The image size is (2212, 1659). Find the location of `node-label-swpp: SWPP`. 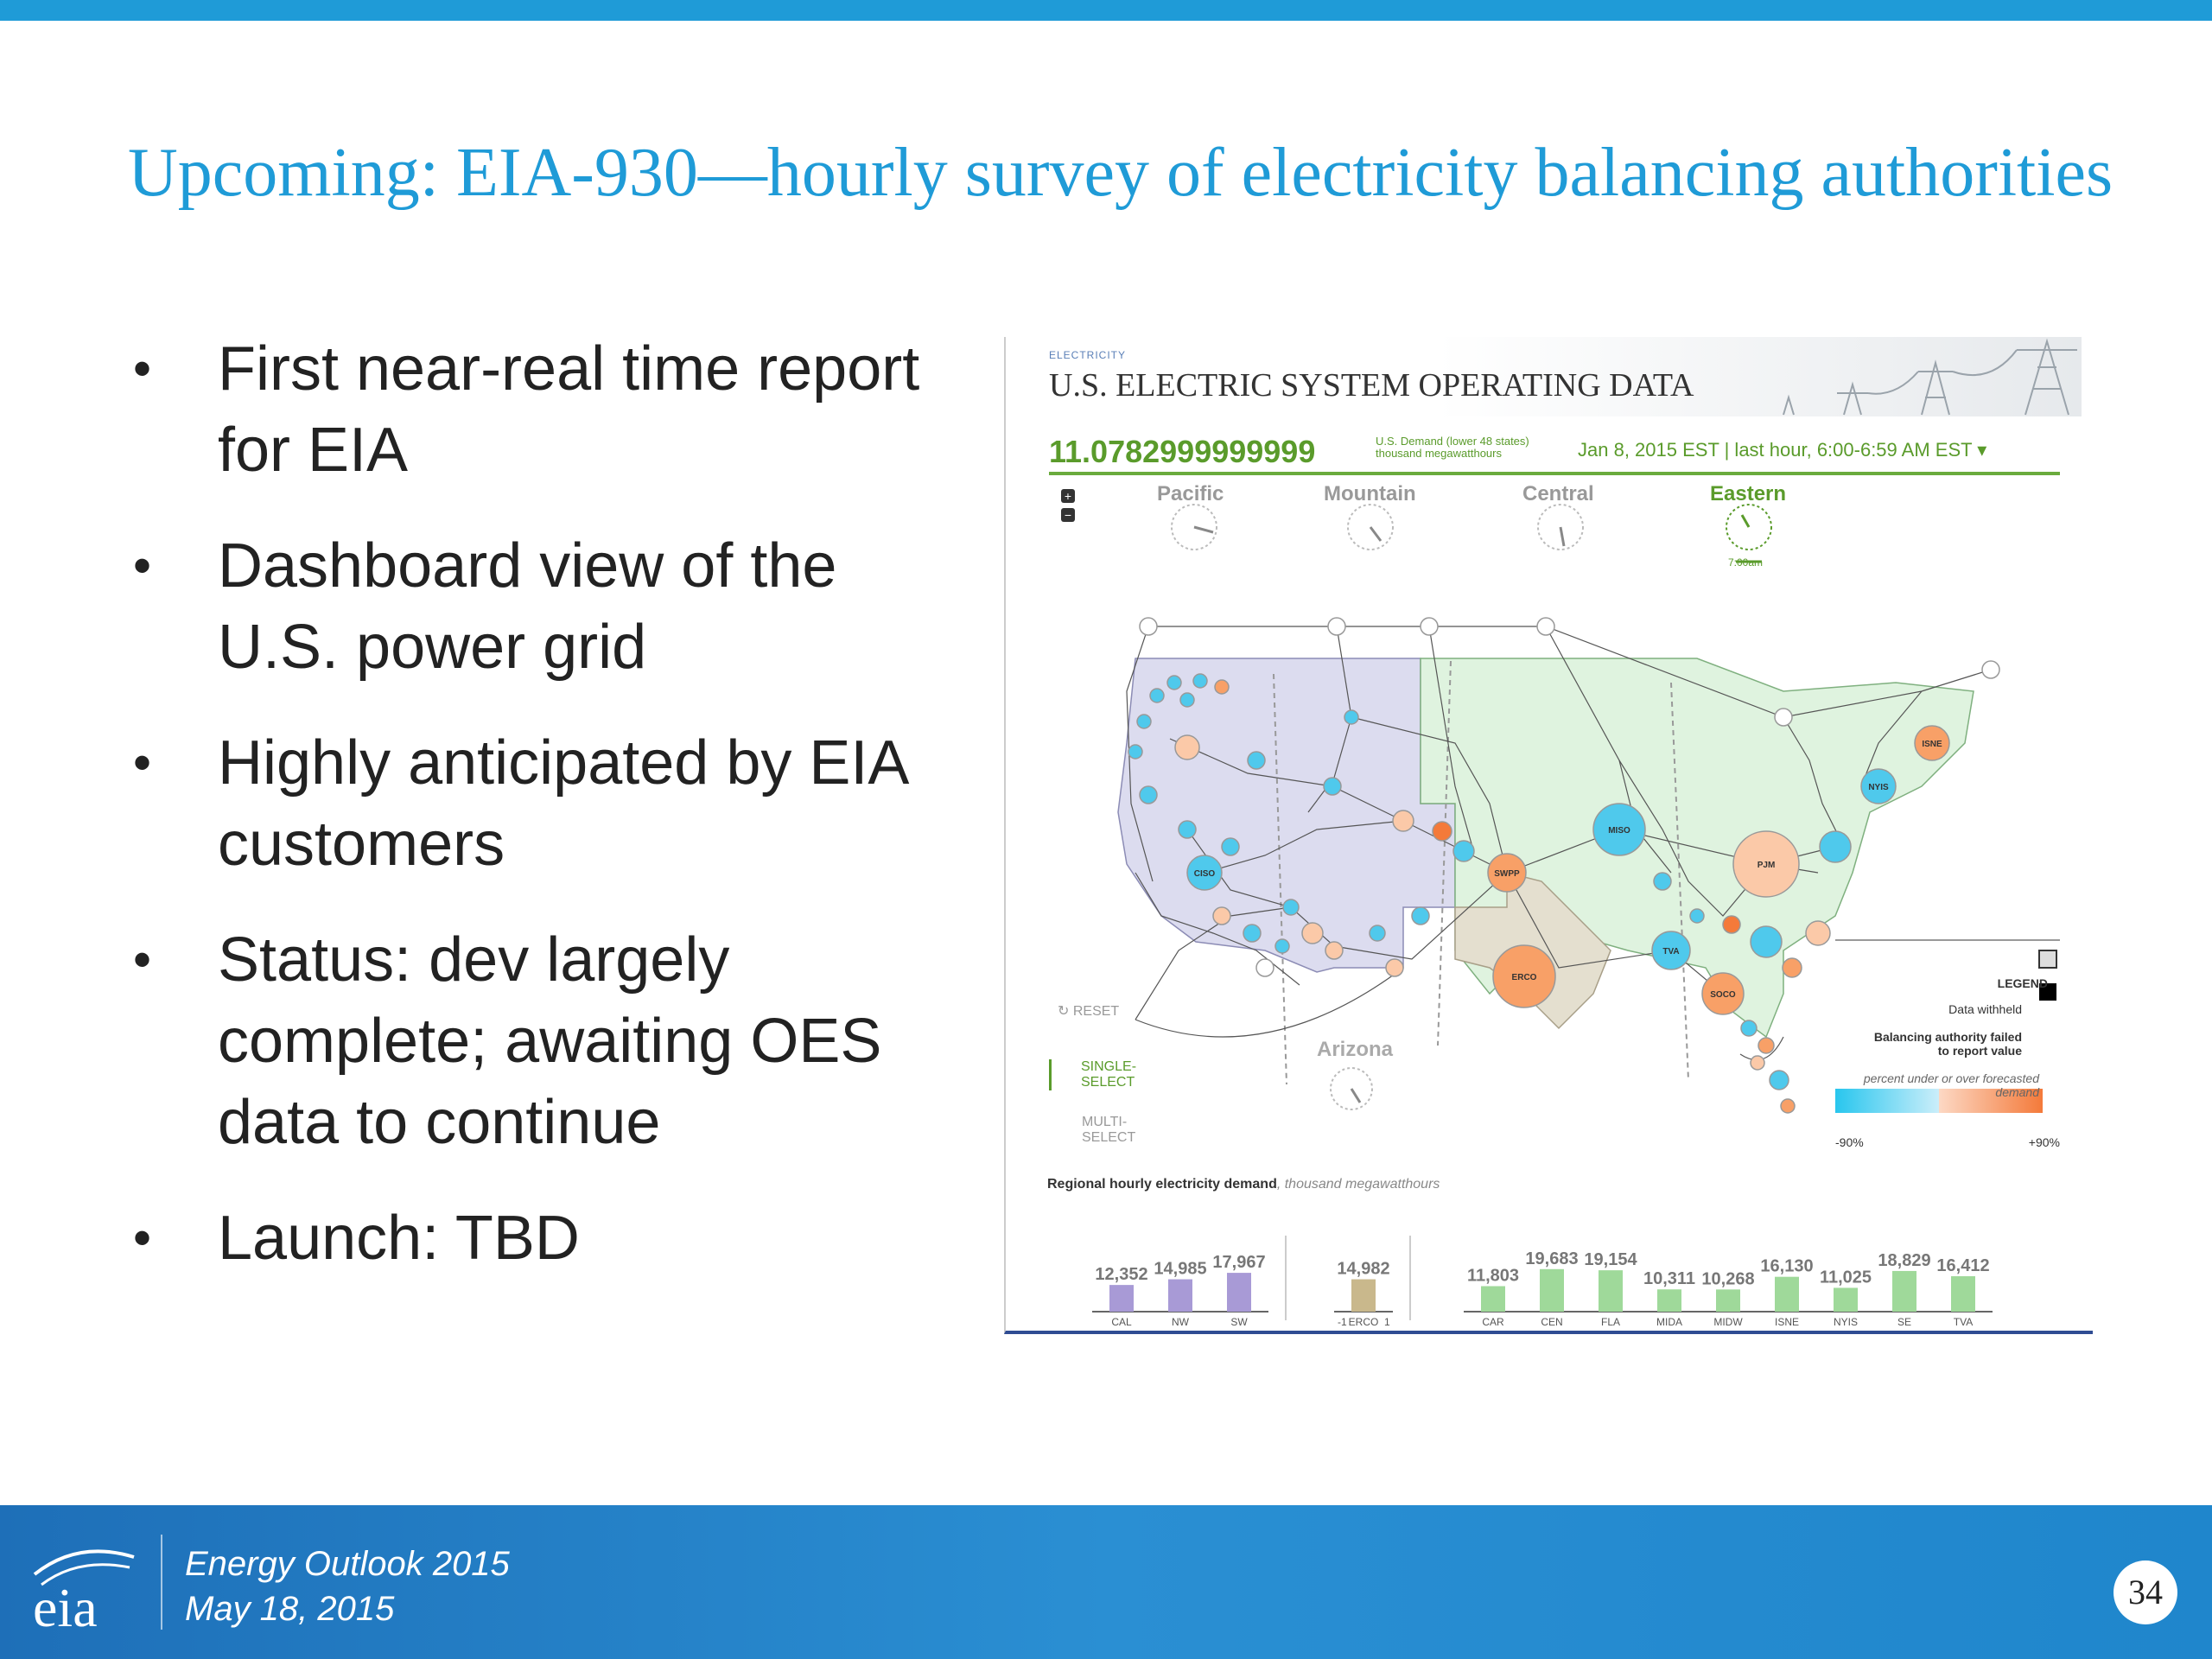

node-label-swpp: SWPP is located at coordinates (1507, 874).